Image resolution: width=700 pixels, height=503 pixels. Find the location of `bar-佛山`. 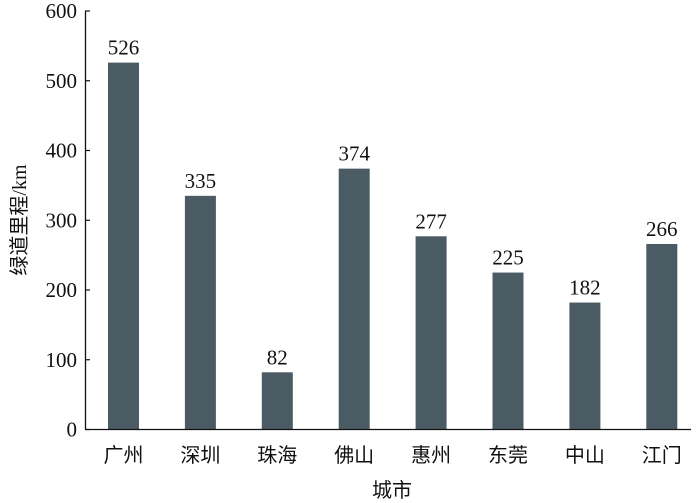

bar-佛山 is located at coordinates (354, 299).